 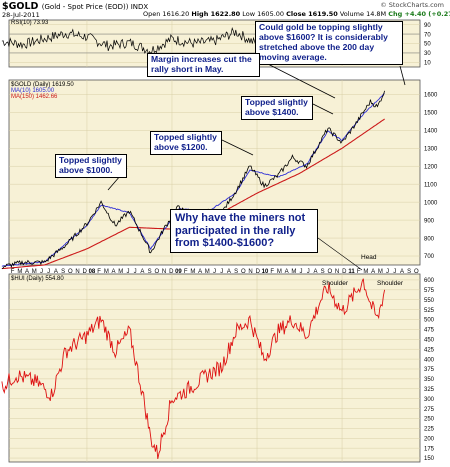 What do you see at coordinates (431, 167) in the screenshot?
I see `gold-tick-label: 1200` at bounding box center [431, 167].